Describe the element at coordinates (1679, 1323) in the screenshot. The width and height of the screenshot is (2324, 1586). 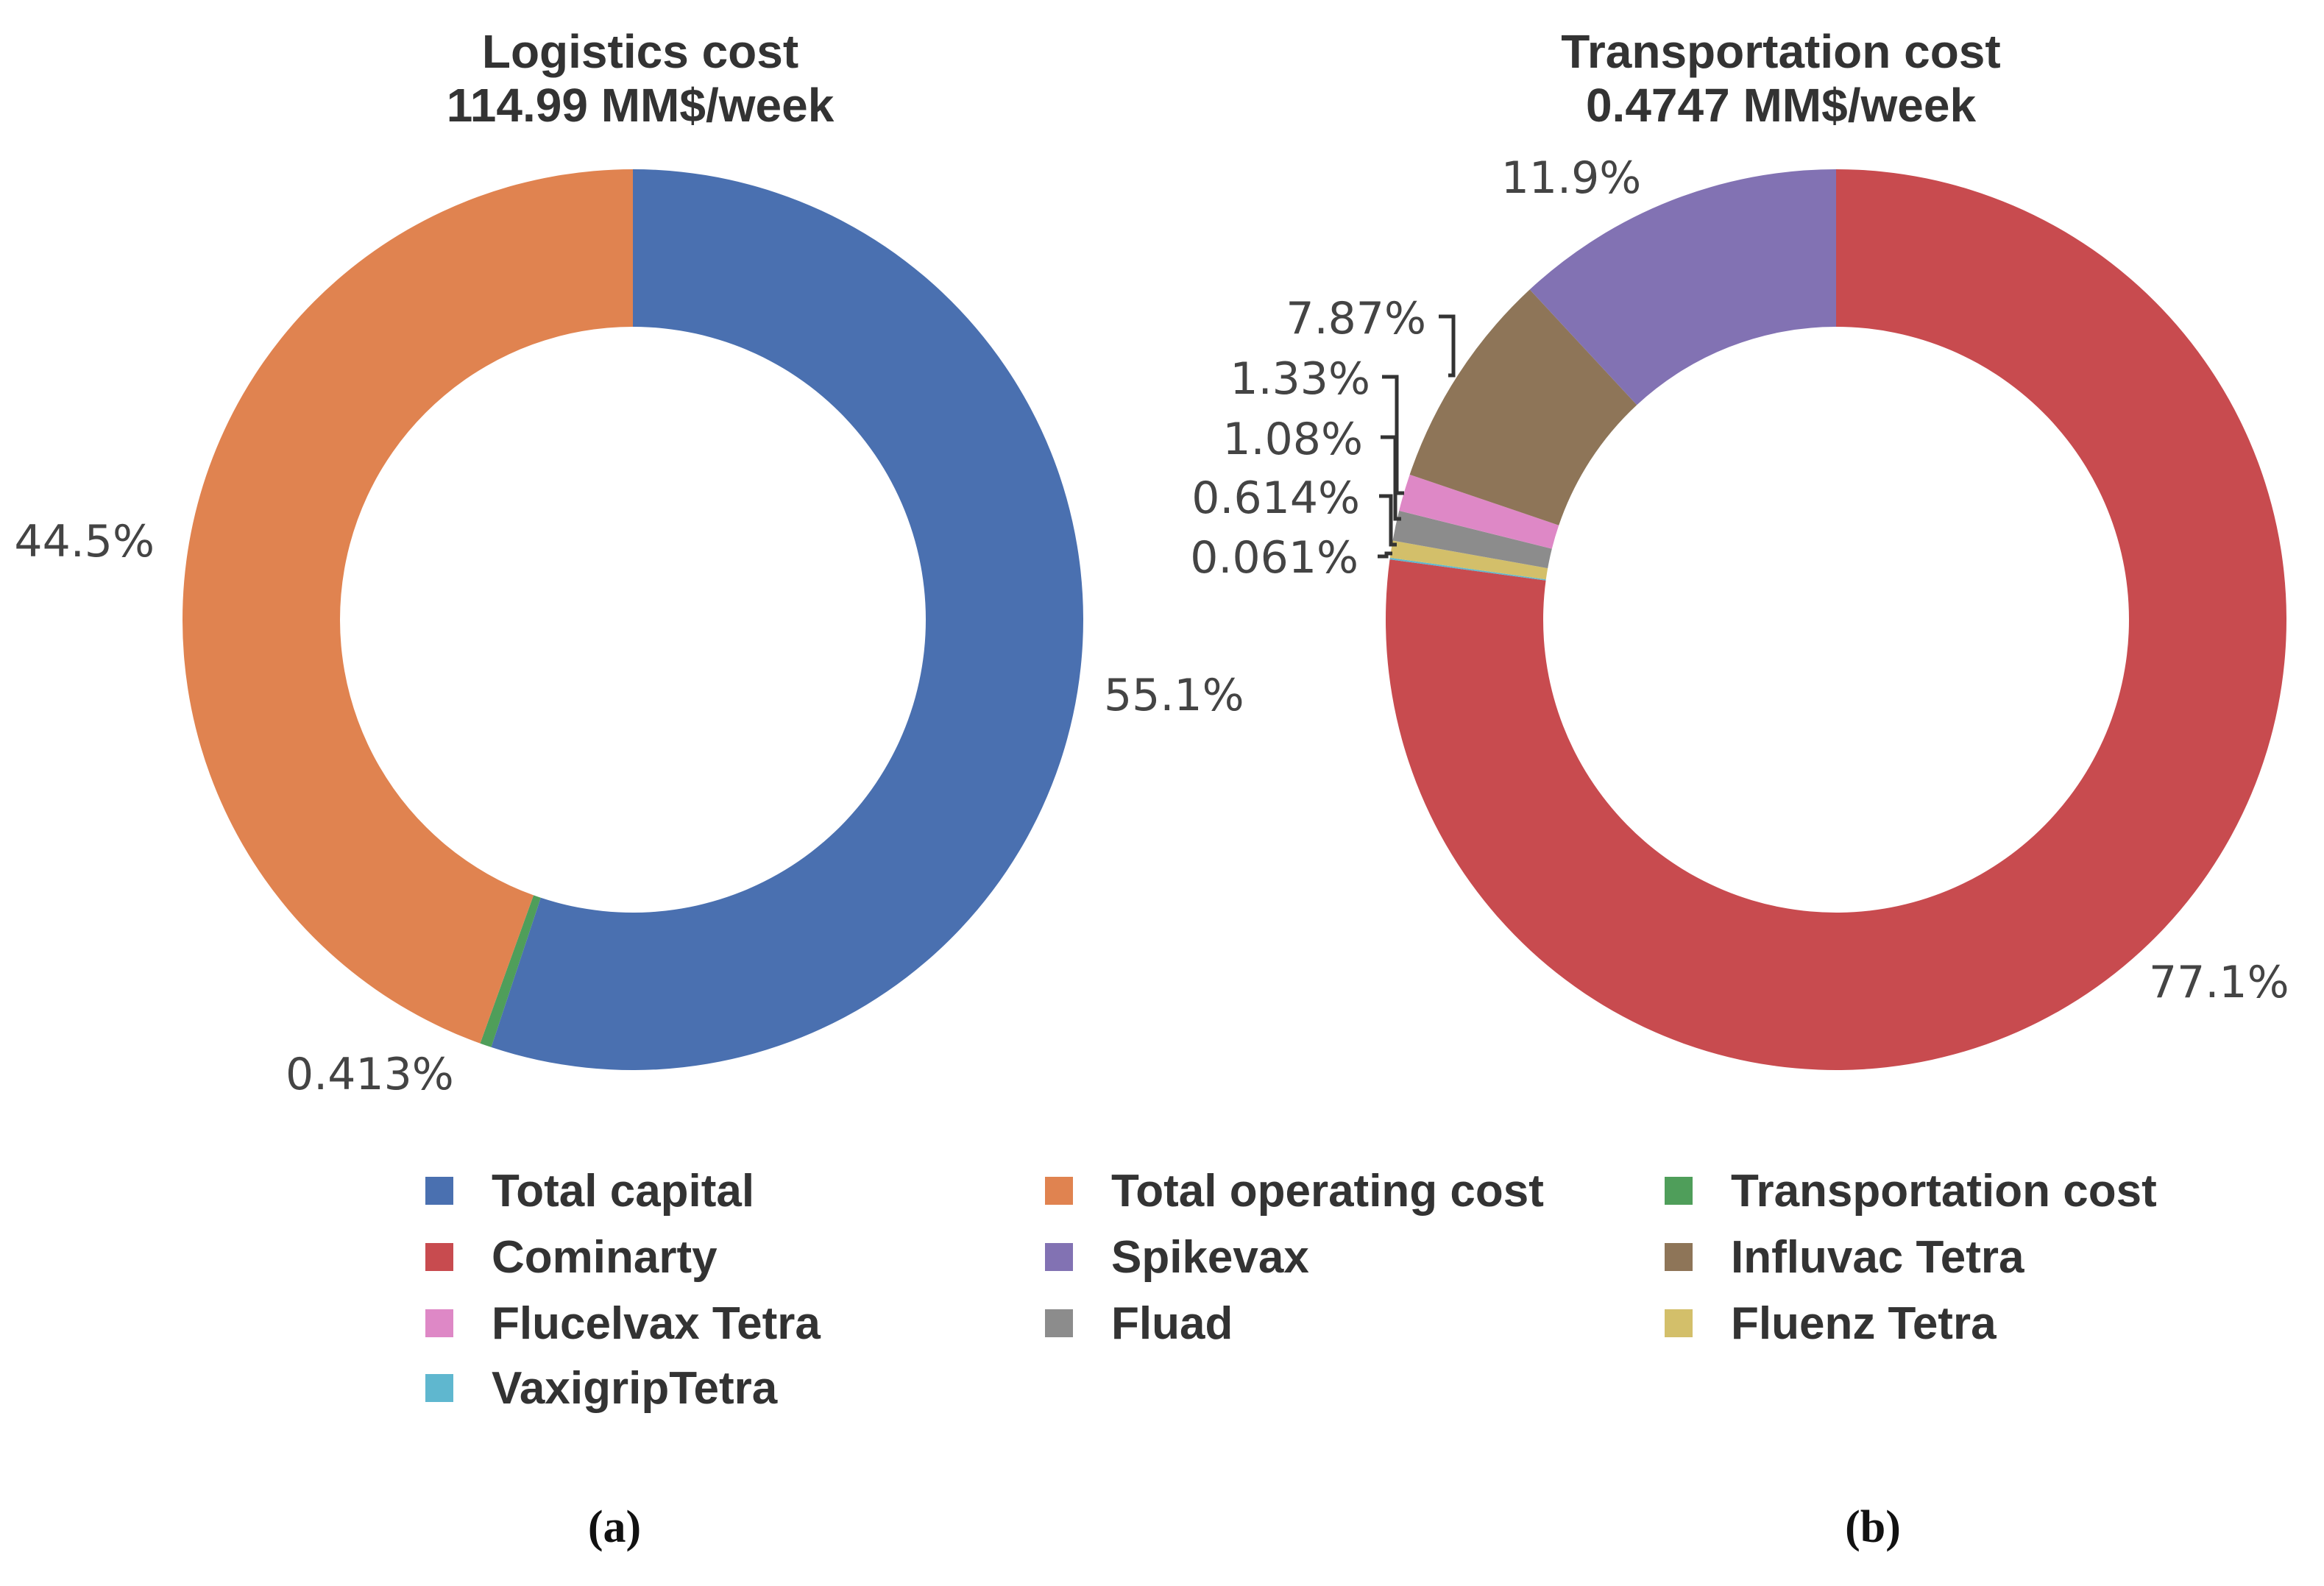
I see `legend-swatch-fluenz-tetra` at that location.